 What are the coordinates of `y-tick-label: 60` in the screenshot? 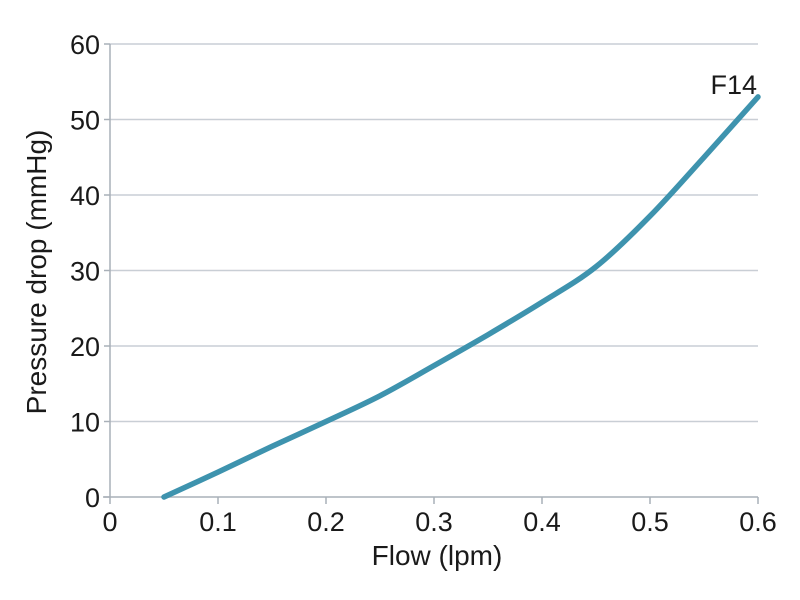 It's located at (85, 45).